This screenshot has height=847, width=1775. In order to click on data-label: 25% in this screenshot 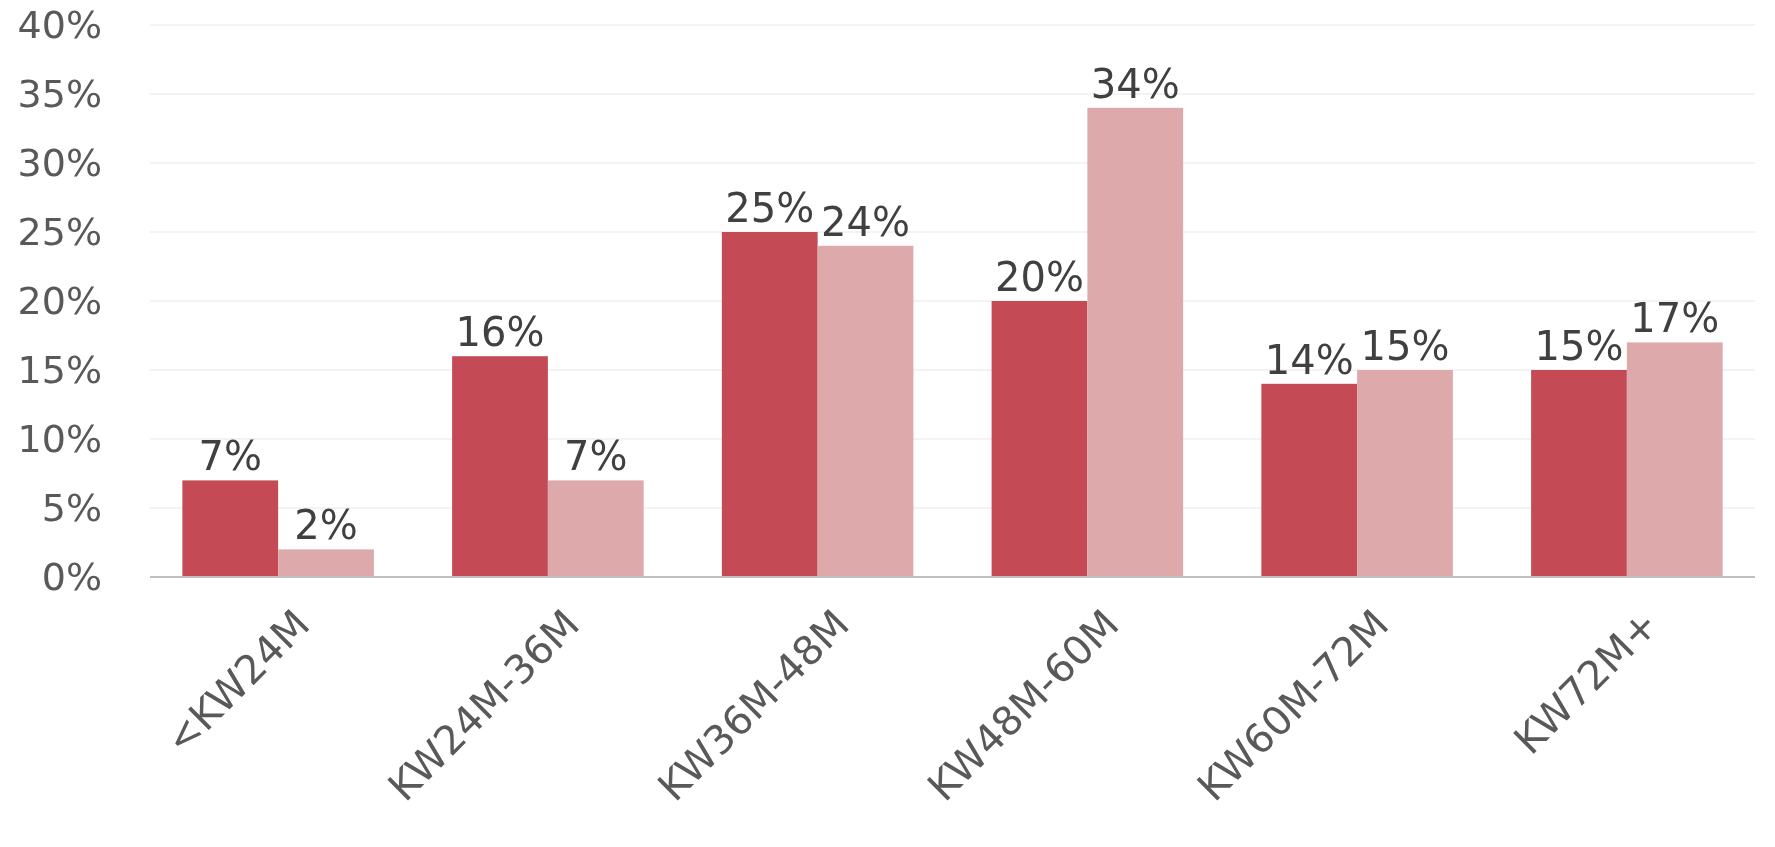, I will do `click(770, 208)`.